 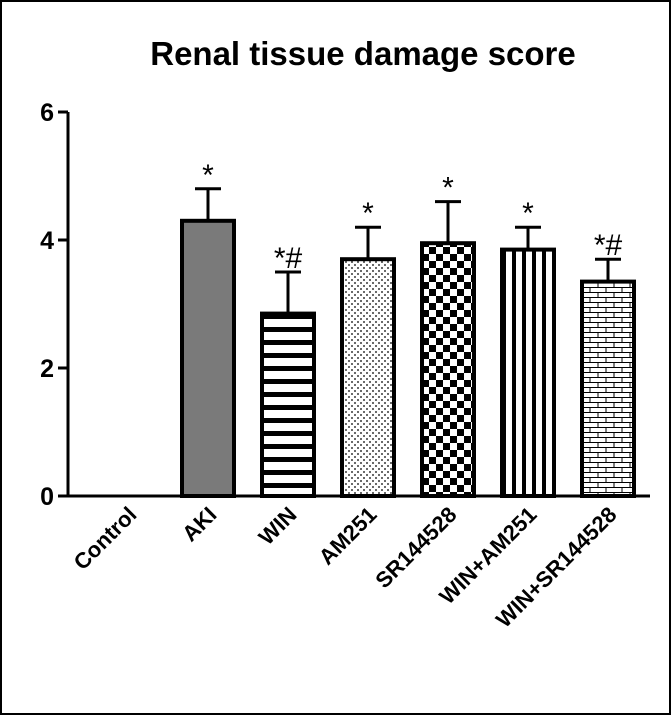 I want to click on y-tick-label: 4, so click(x=47, y=241).